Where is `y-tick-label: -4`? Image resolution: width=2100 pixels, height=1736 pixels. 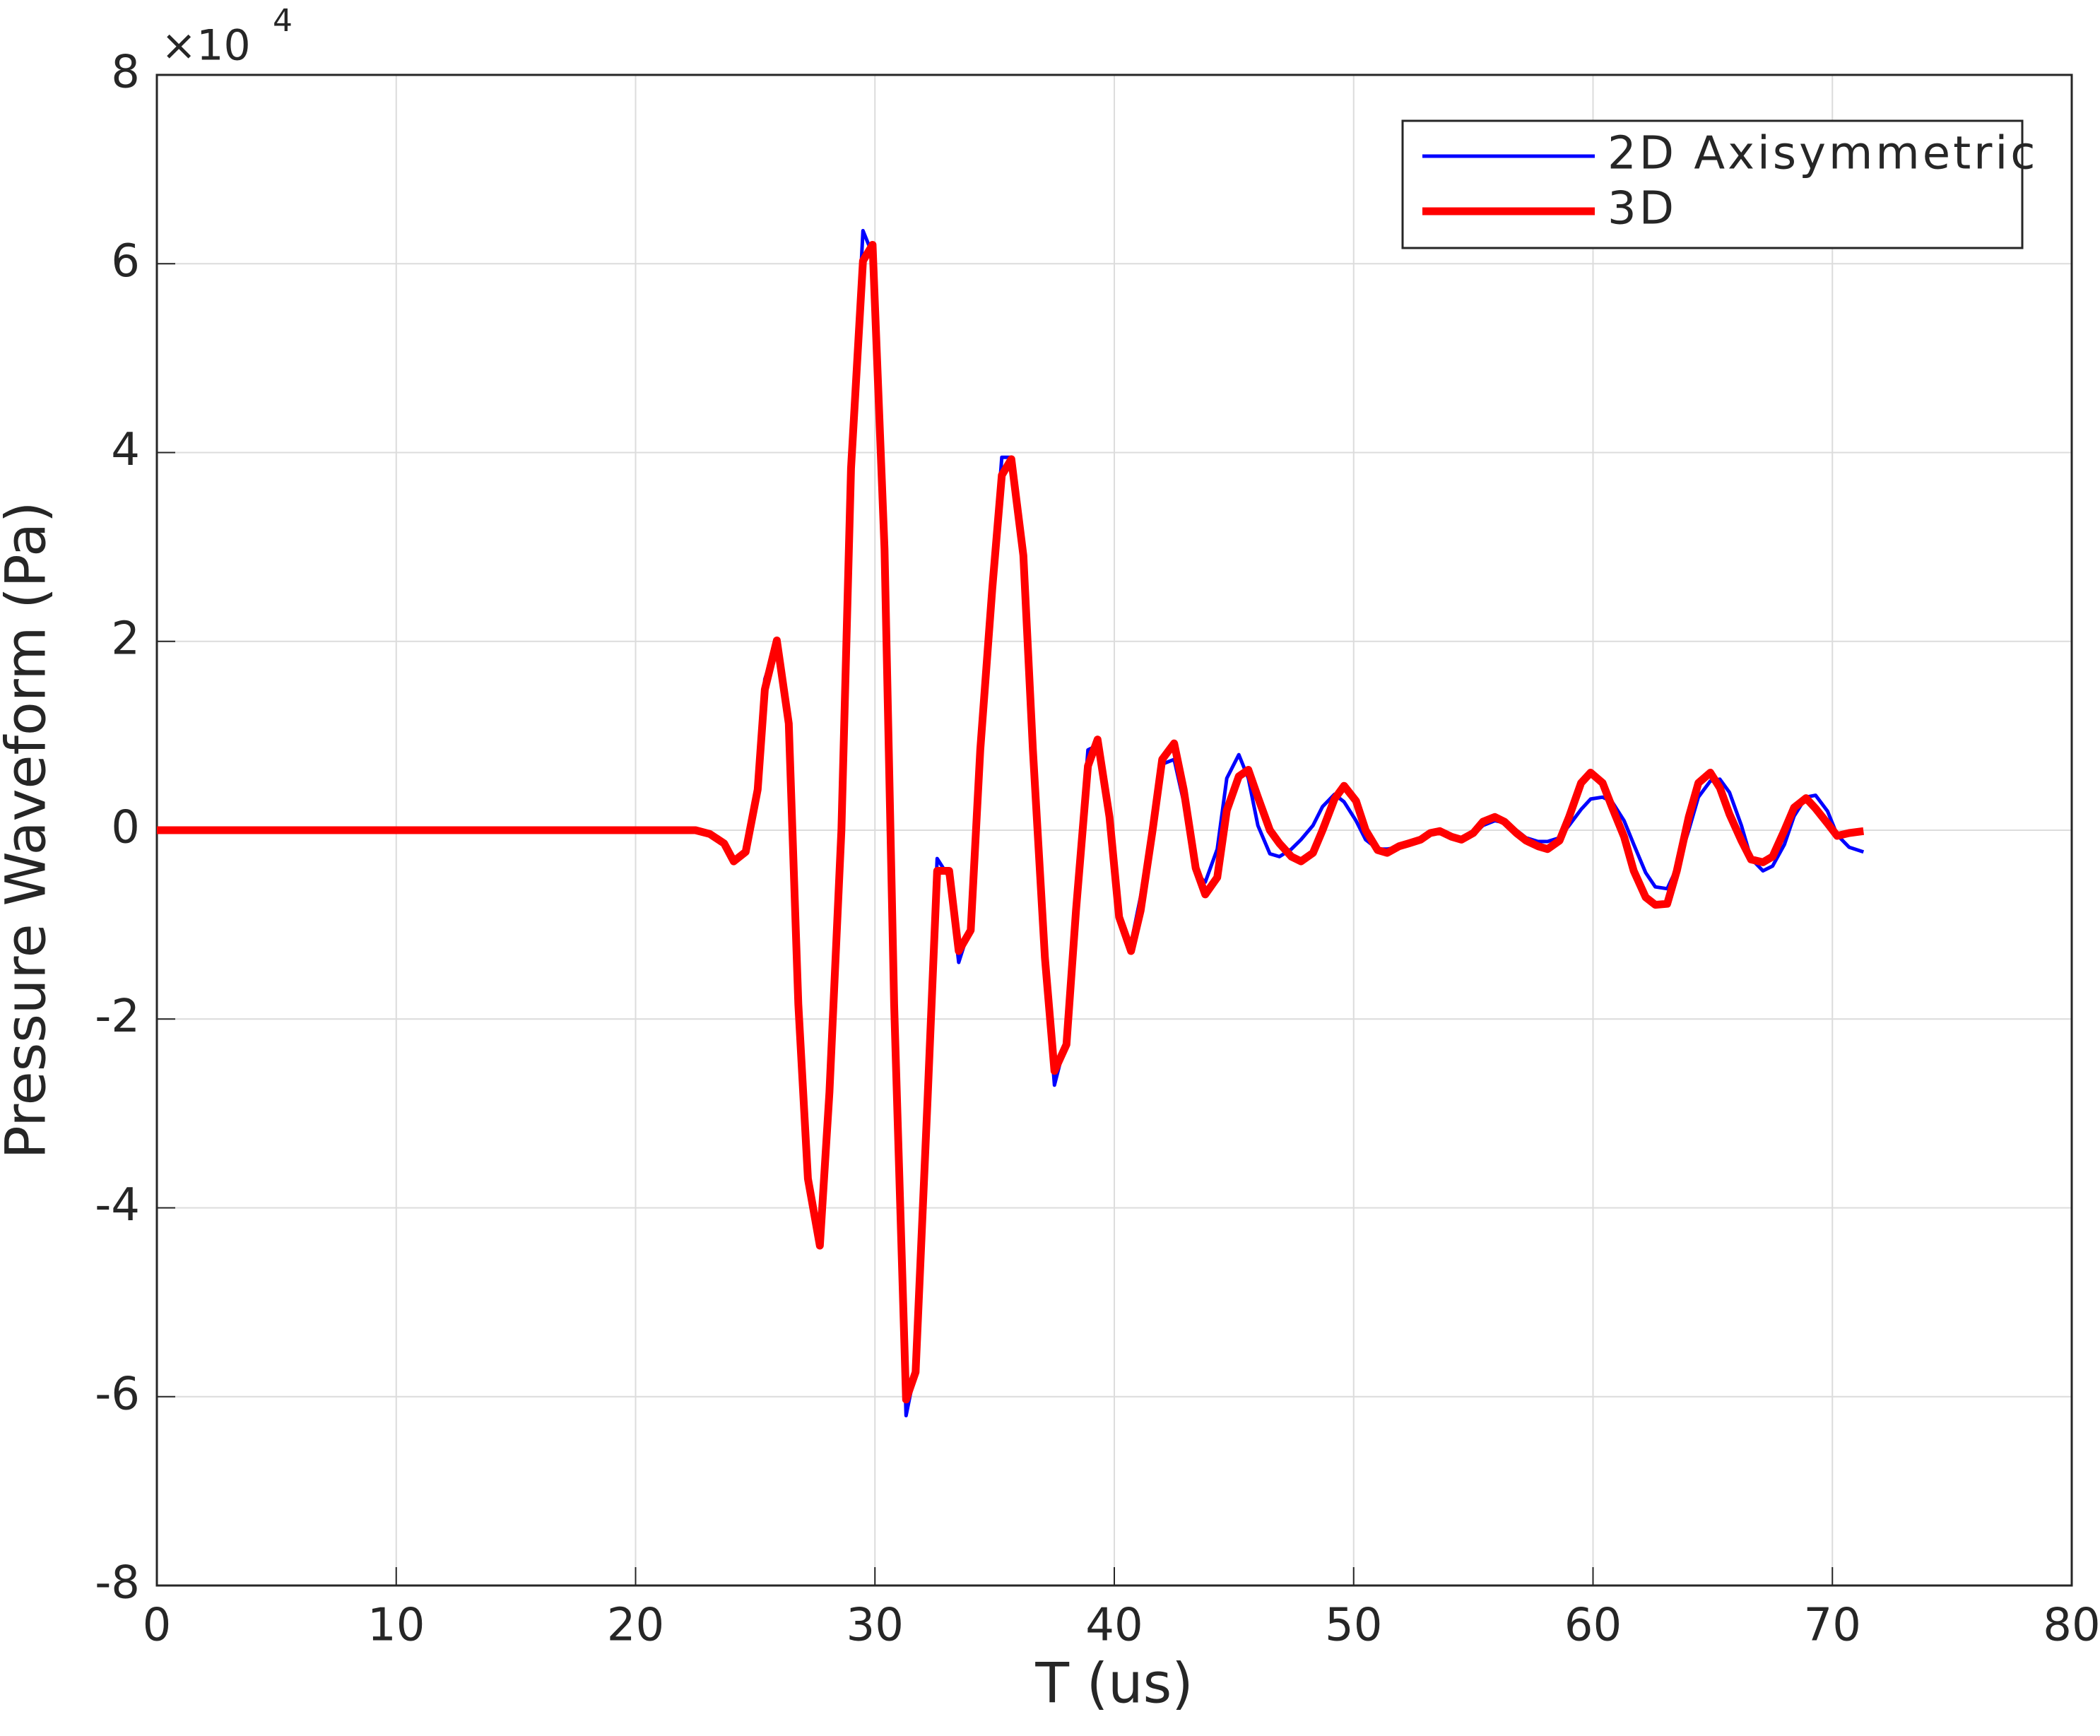 y-tick-label: -4 is located at coordinates (117, 1205).